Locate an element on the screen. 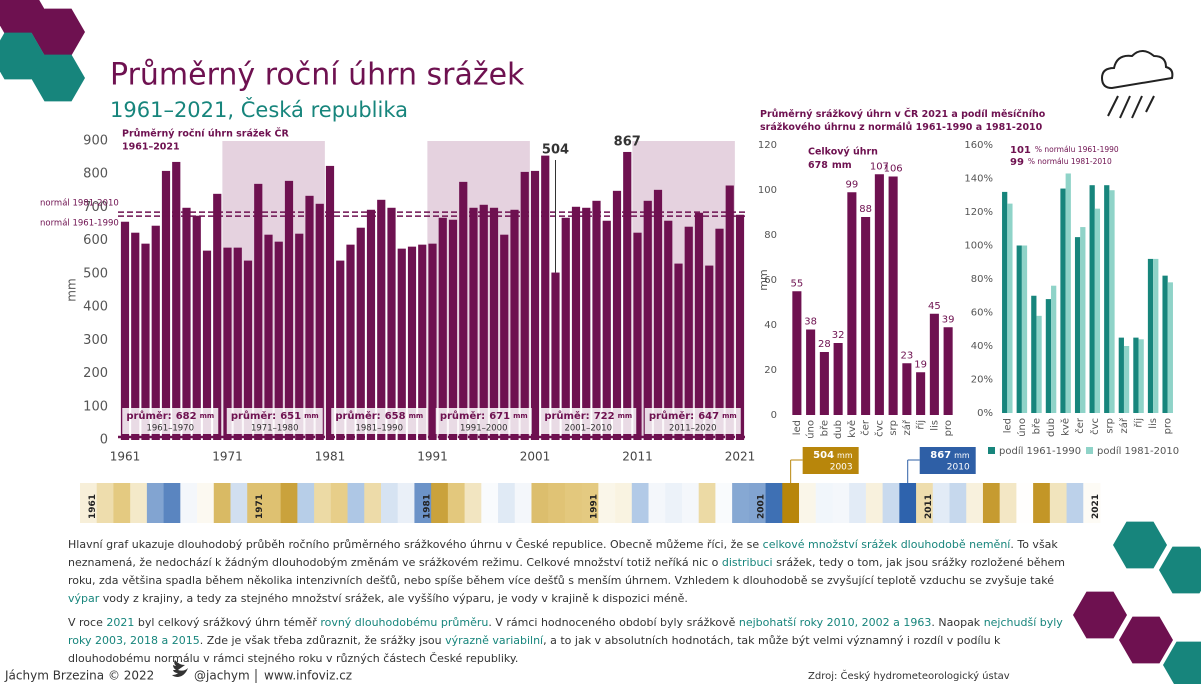 This screenshot has width=1201, height=684. y-tick-label: 800 is located at coordinates (95, 174).